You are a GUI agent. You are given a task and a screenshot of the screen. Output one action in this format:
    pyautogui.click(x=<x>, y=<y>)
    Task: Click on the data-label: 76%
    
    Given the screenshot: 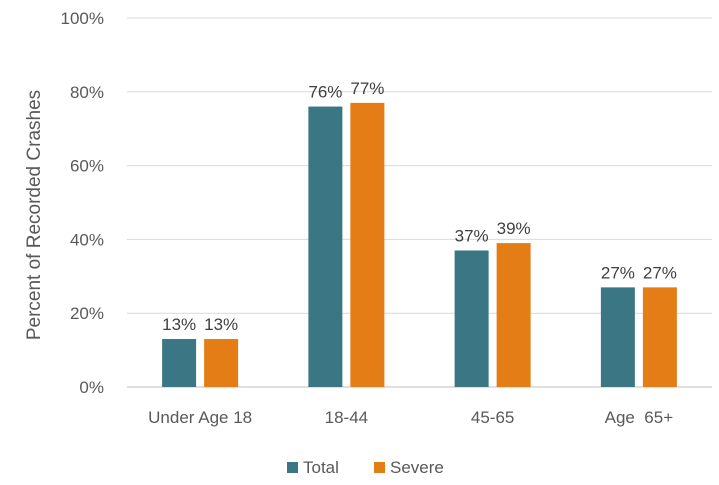 What is the action you would take?
    pyautogui.click(x=325, y=92)
    